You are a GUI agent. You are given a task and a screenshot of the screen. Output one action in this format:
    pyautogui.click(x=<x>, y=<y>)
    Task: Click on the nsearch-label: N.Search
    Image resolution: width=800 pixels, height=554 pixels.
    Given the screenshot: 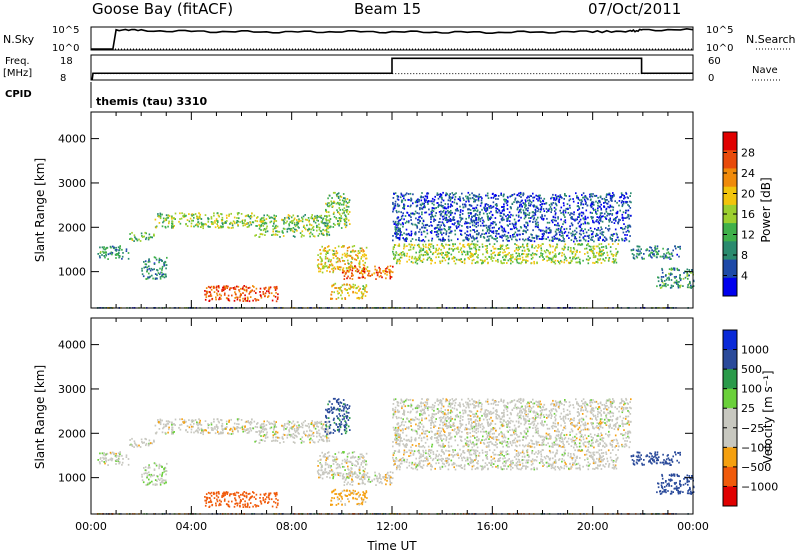 What is the action you would take?
    pyautogui.click(x=771, y=39)
    